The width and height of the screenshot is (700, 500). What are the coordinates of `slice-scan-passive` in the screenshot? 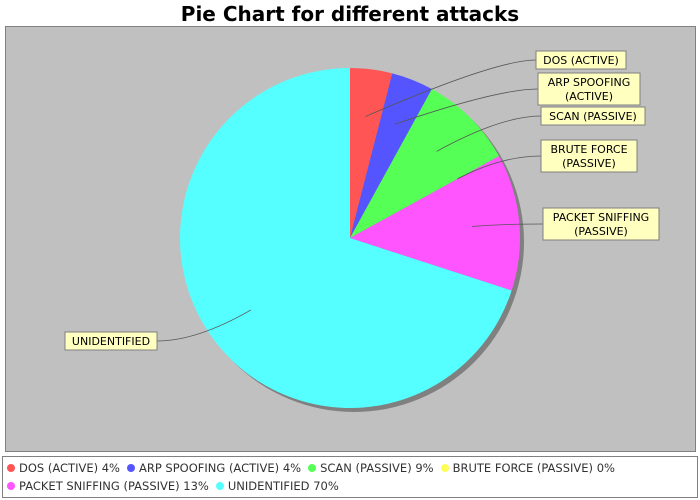 It's located at (424, 163).